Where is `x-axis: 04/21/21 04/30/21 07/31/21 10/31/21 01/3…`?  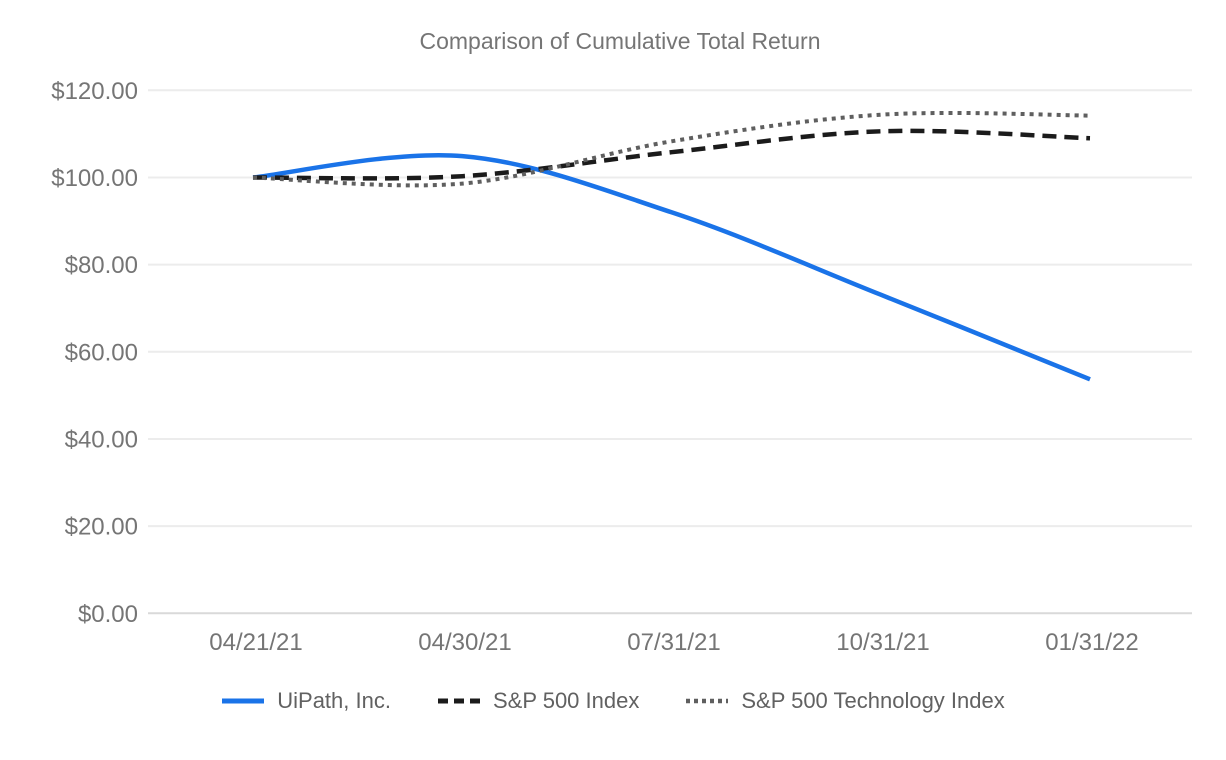 x-axis: 04/21/21 04/30/21 07/31/21 10/31/21 01/3… is located at coordinates (673, 642).